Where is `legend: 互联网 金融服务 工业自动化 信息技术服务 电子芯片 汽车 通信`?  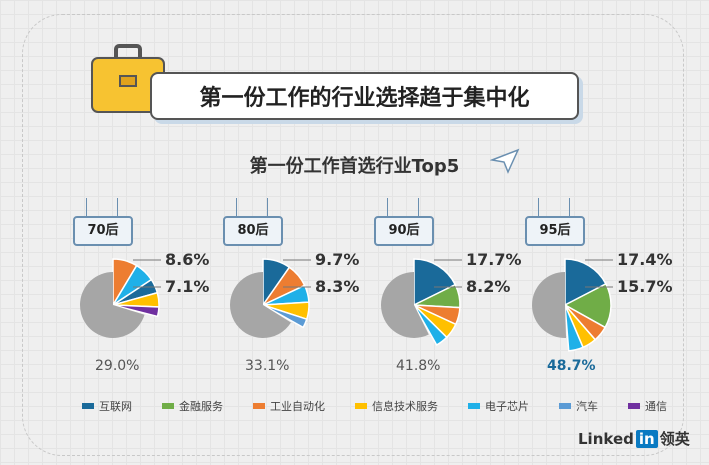 legend: 互联网 金融服务 工业自动化 信息技术服务 电子芯片 汽车 通信 is located at coordinates (389, 406).